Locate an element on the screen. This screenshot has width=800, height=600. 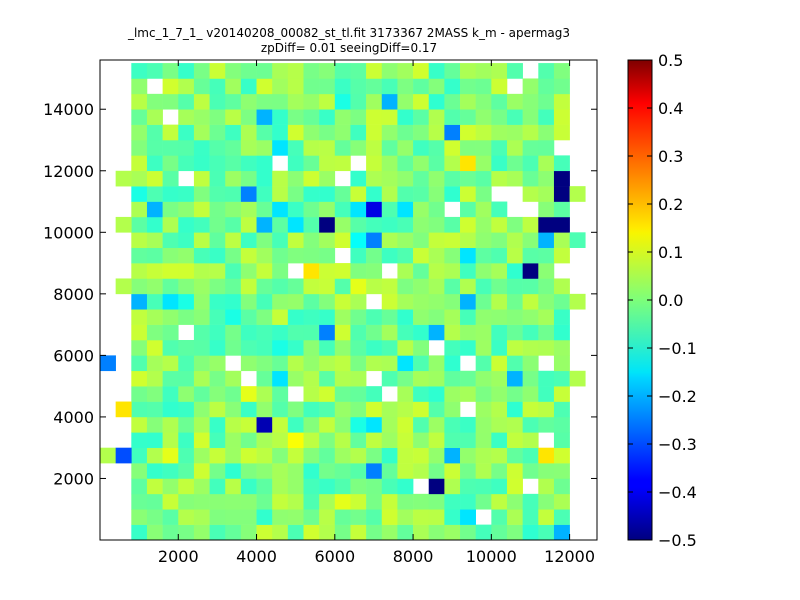
x-tick-label: 10000 is located at coordinates (491, 556).